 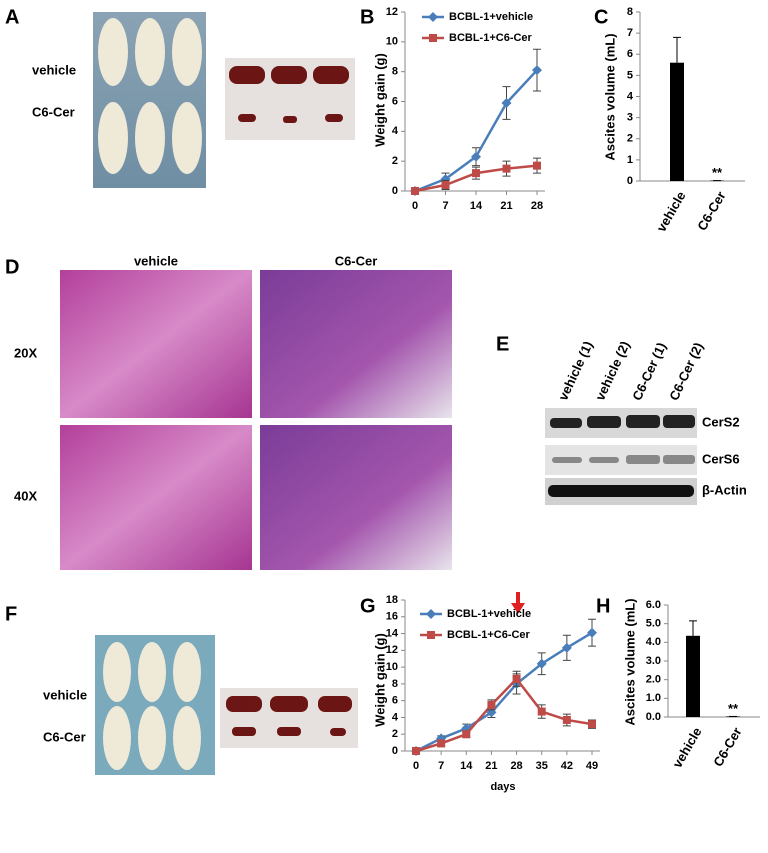 What do you see at coordinates (392, 617) in the screenshot?
I see `y-tick-label: 16` at bounding box center [392, 617].